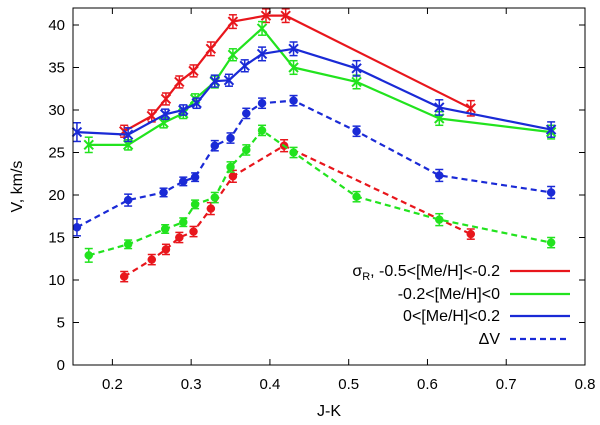  I want to click on y-tick-label: 10, so click(56, 280).